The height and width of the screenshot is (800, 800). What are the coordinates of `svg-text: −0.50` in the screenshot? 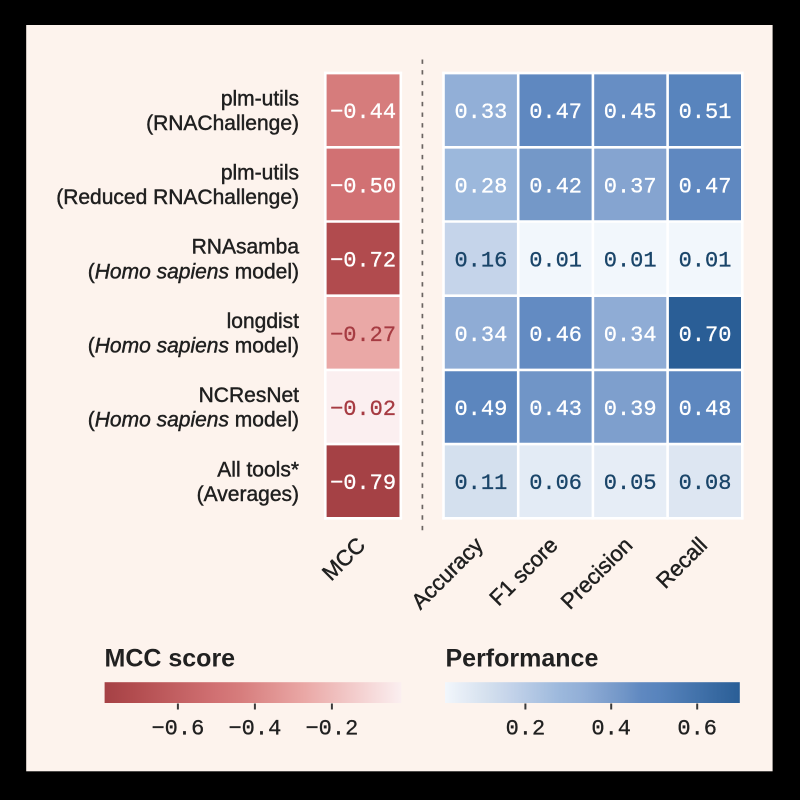 It's located at (363, 186).